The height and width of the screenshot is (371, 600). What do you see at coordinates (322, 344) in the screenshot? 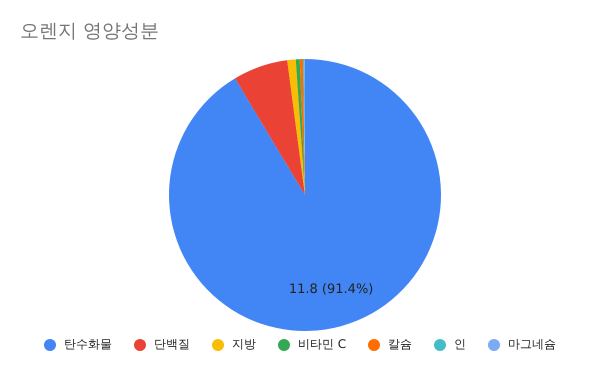
I see `legend-label: 비타민 C` at bounding box center [322, 344].